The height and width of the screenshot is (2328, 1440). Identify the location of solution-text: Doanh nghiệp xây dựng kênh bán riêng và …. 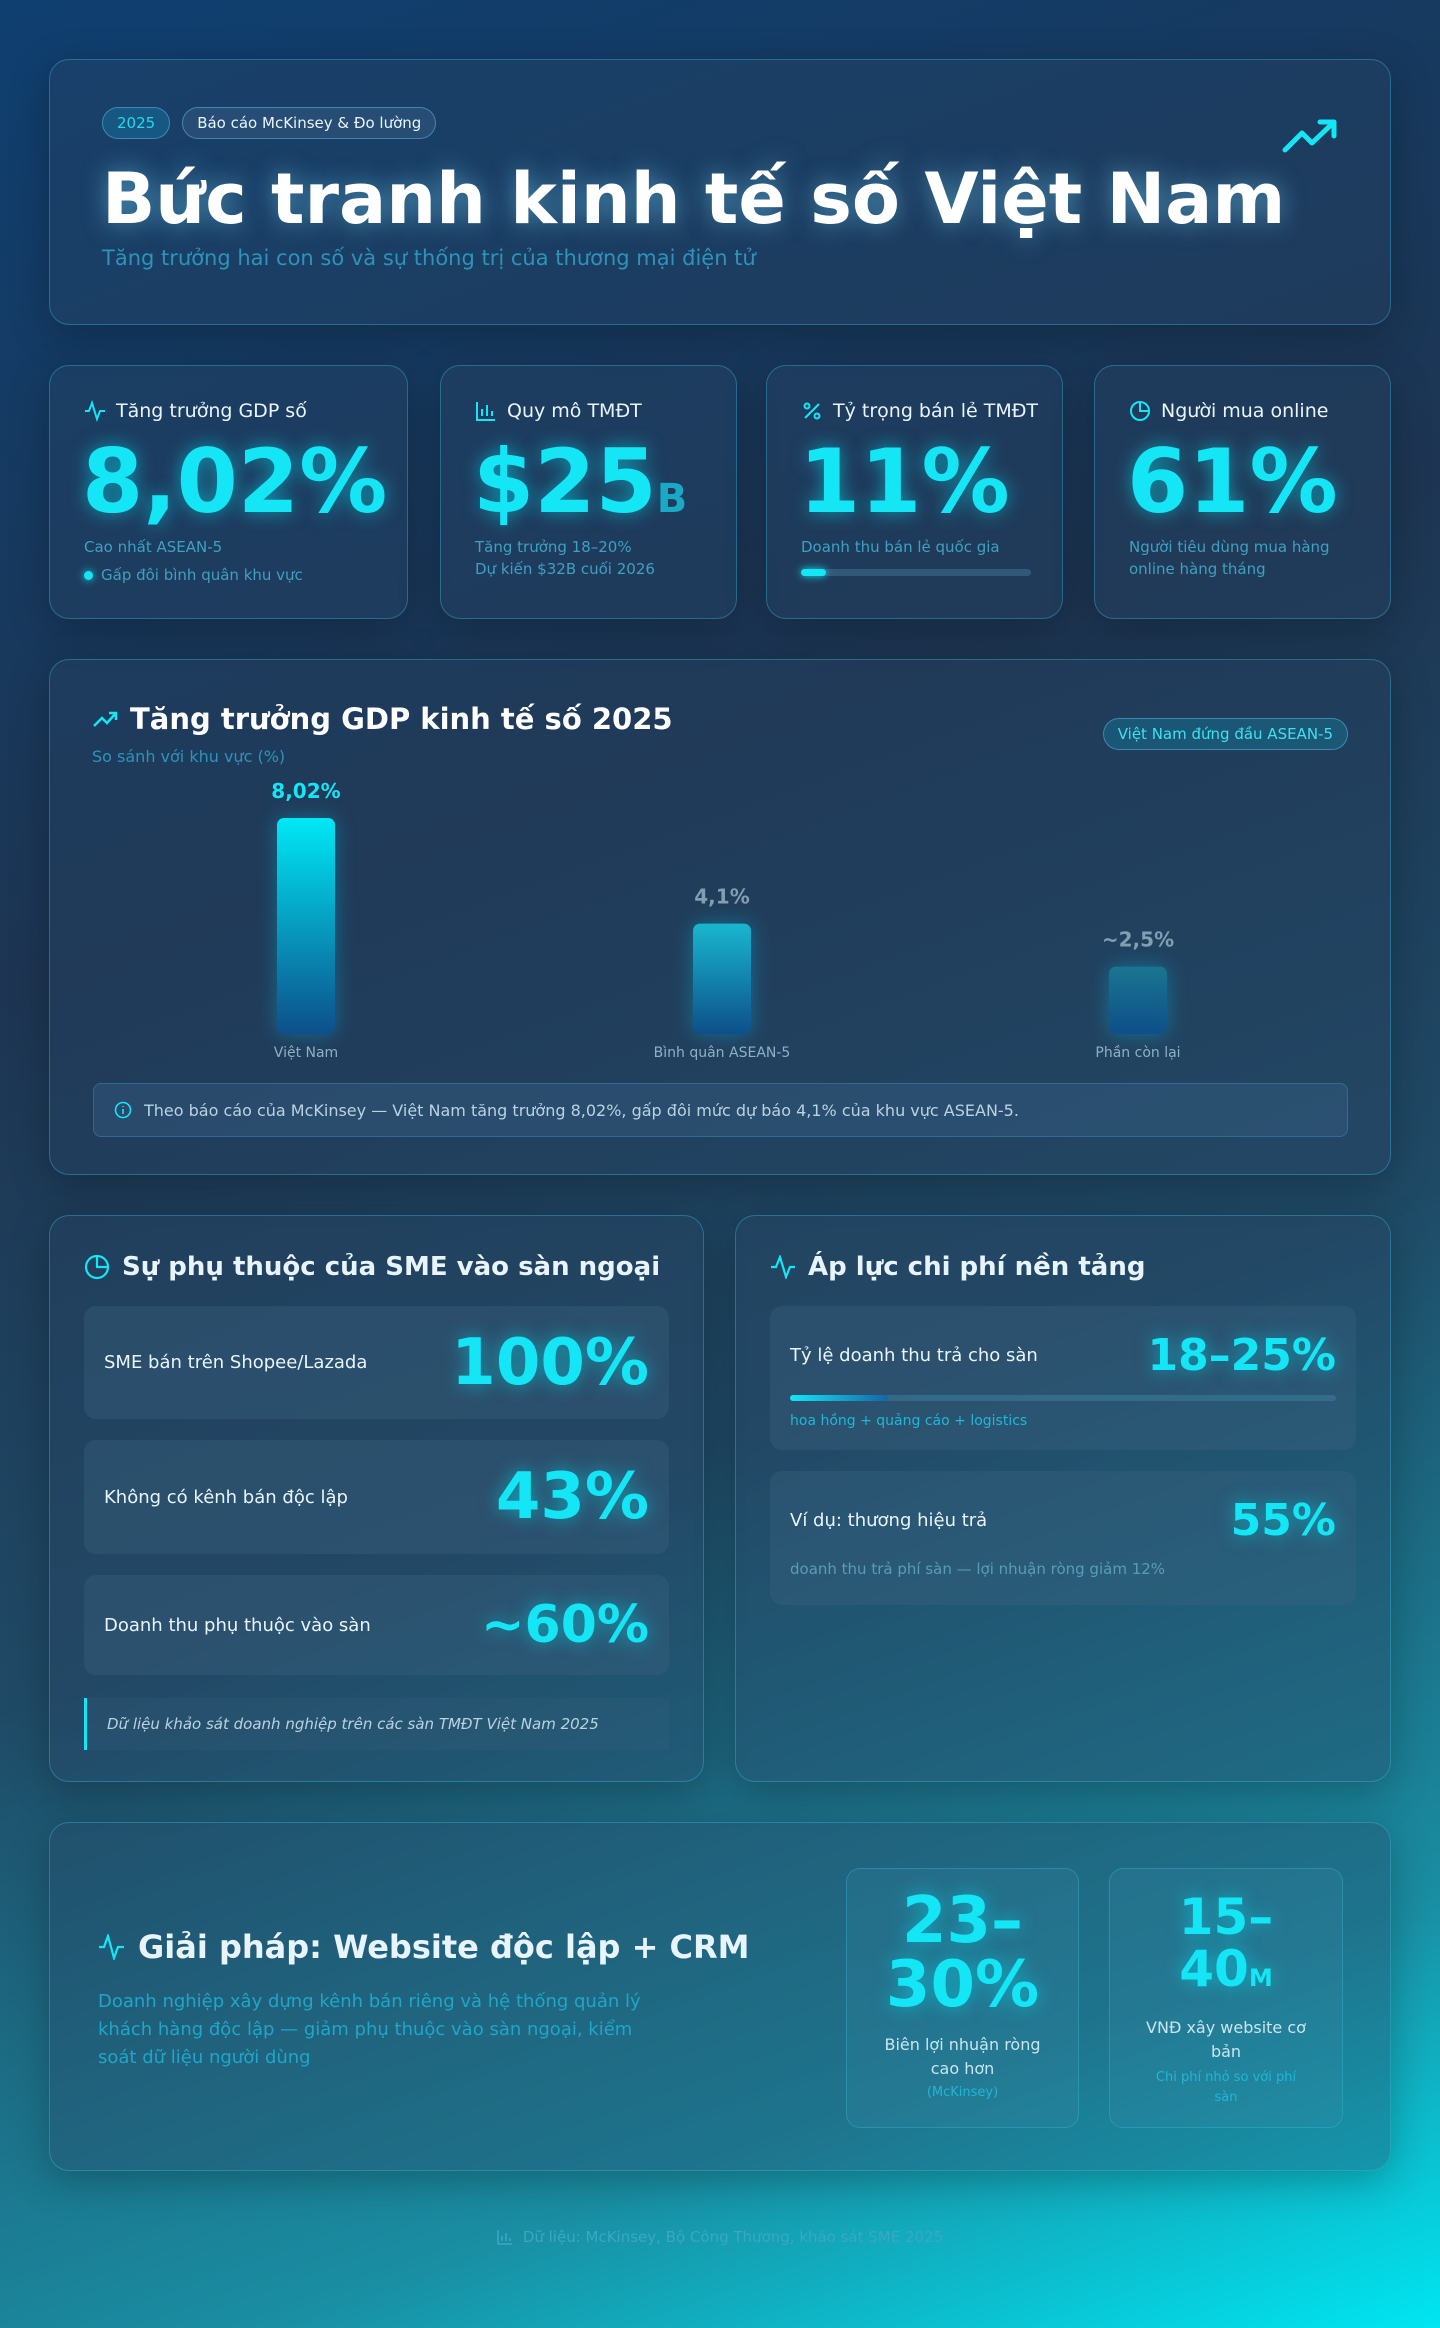
(369, 2029).